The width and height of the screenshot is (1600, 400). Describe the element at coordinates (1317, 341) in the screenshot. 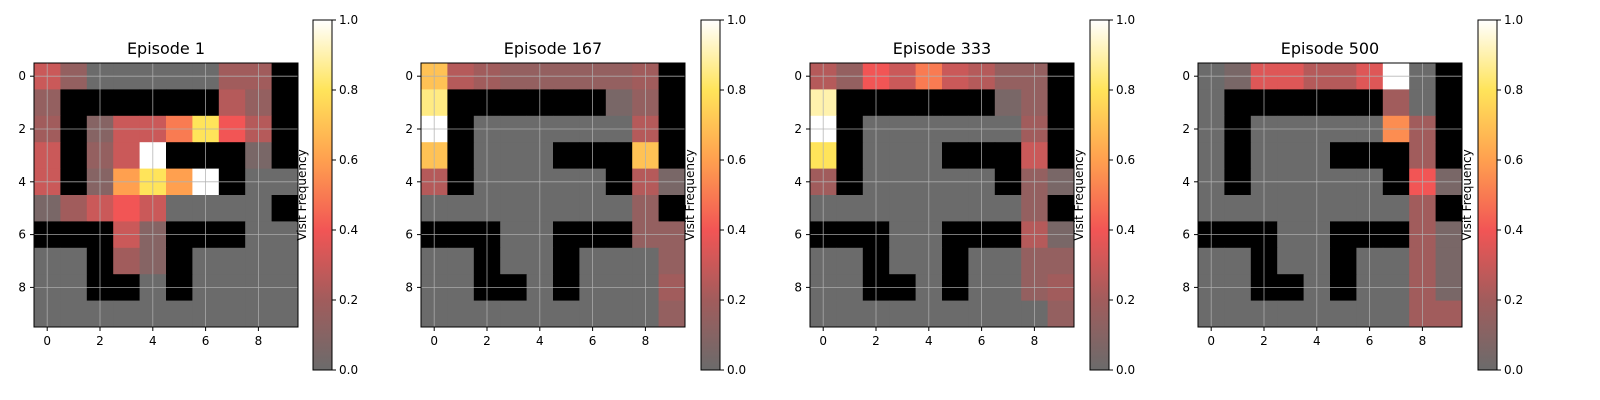

I see `x-tick-label: 4` at that location.